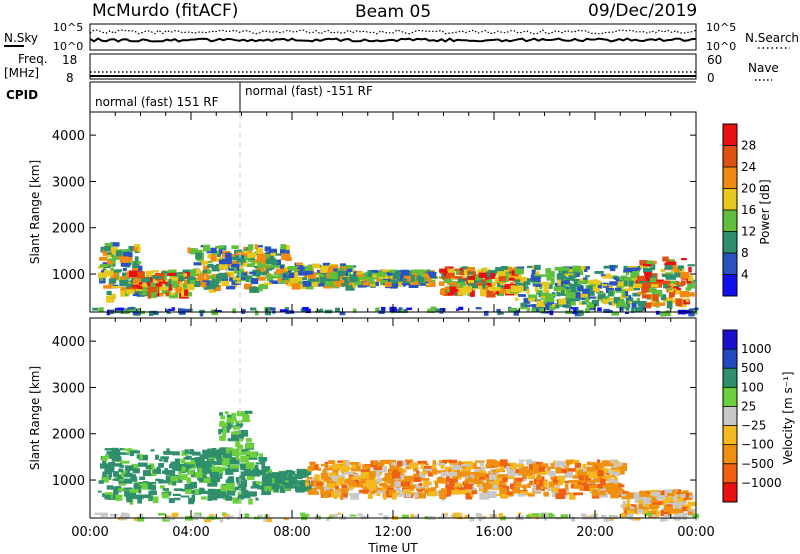 The height and width of the screenshot is (554, 800). What do you see at coordinates (745, 275) in the screenshot?
I see `colorbar-tick-label: 4` at bounding box center [745, 275].